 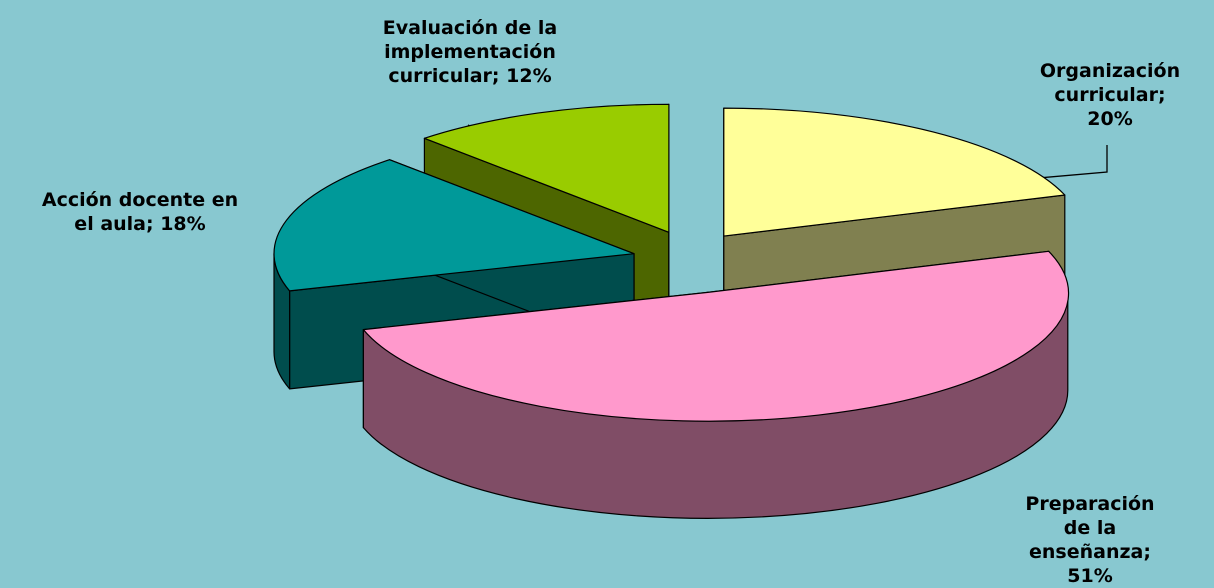 I want to click on data-label: Organización curricular; 20%, so click(x=1110, y=95).